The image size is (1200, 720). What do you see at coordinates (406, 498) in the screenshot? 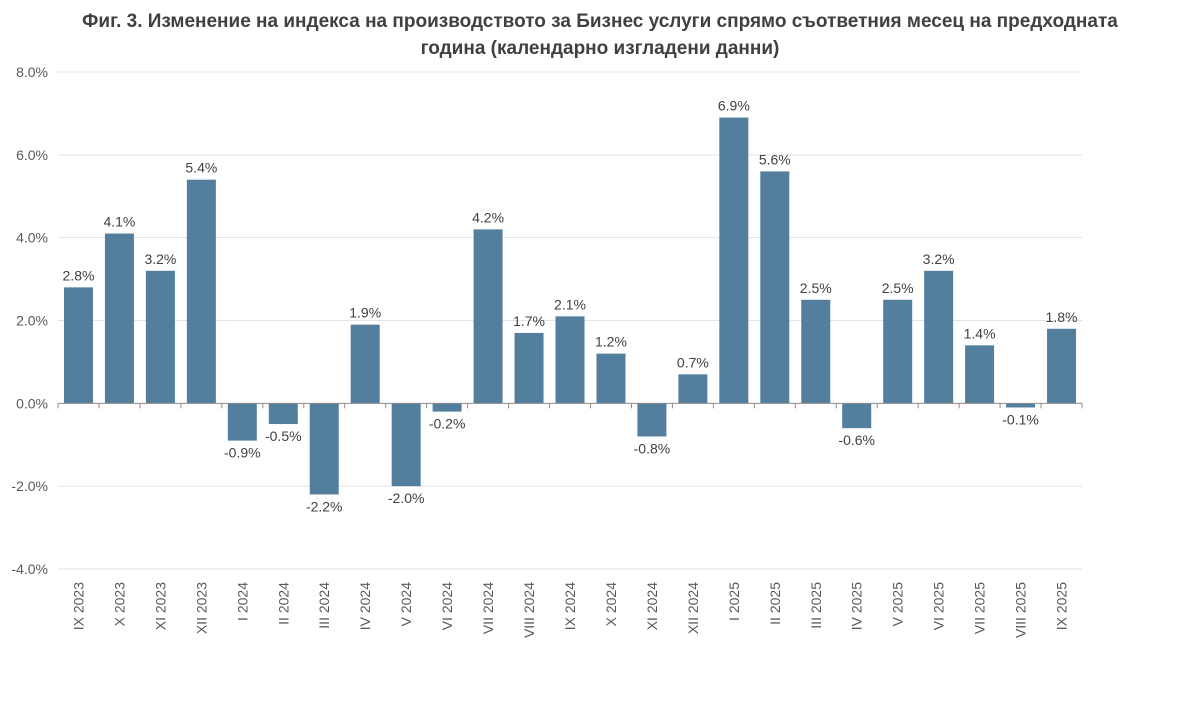
I see `data-label: -2.0%` at bounding box center [406, 498].